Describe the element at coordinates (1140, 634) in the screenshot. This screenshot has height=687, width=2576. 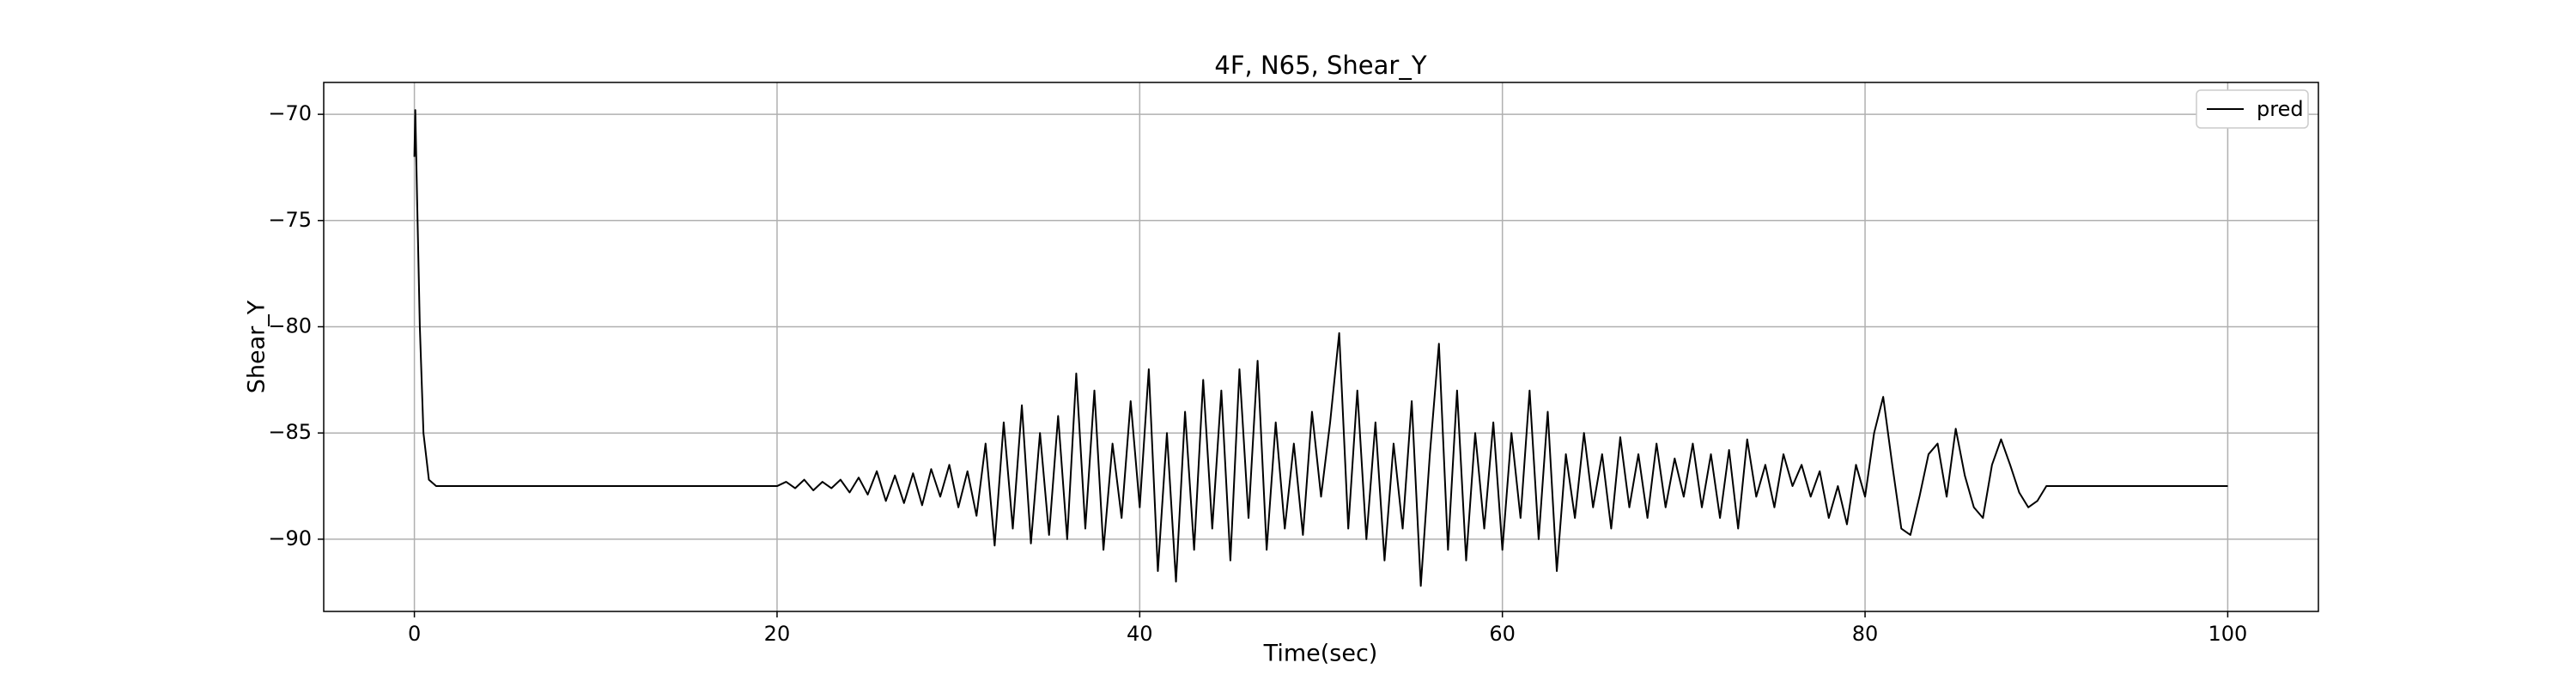
I see `x-tick-label: 40` at that location.